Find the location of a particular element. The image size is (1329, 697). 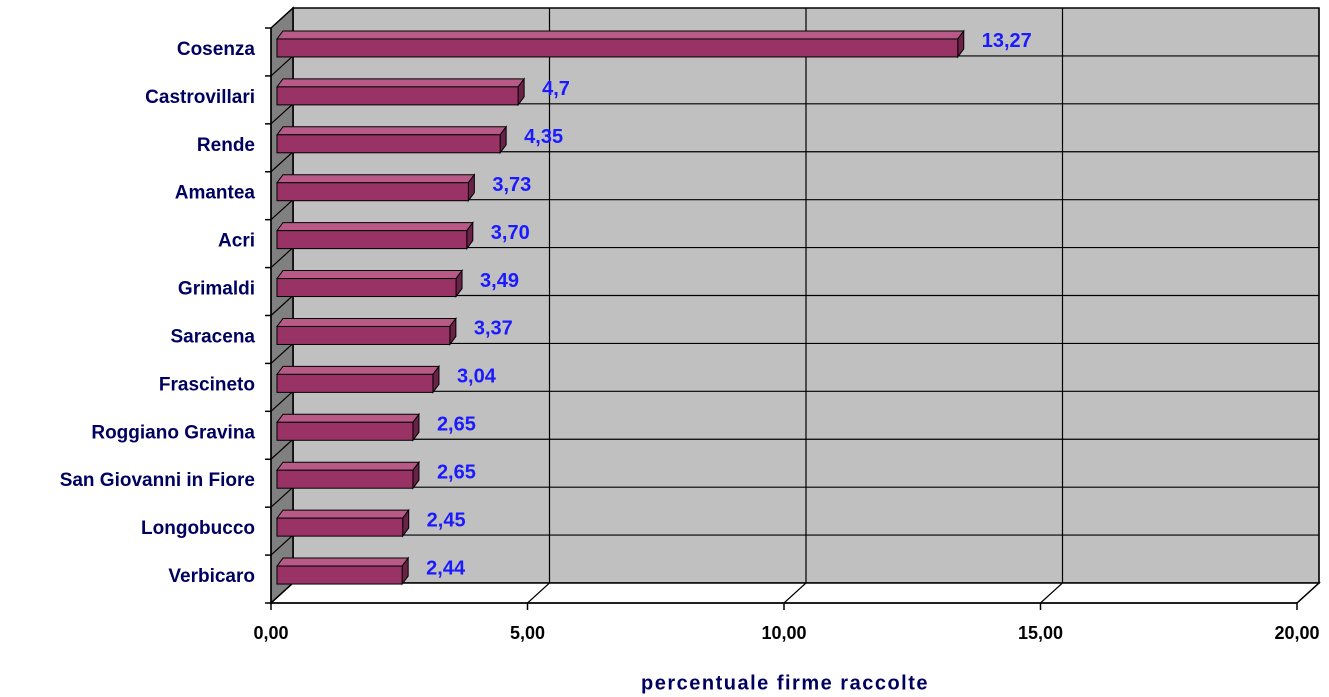

x-tick-label: 5,00 is located at coordinates (527, 633).